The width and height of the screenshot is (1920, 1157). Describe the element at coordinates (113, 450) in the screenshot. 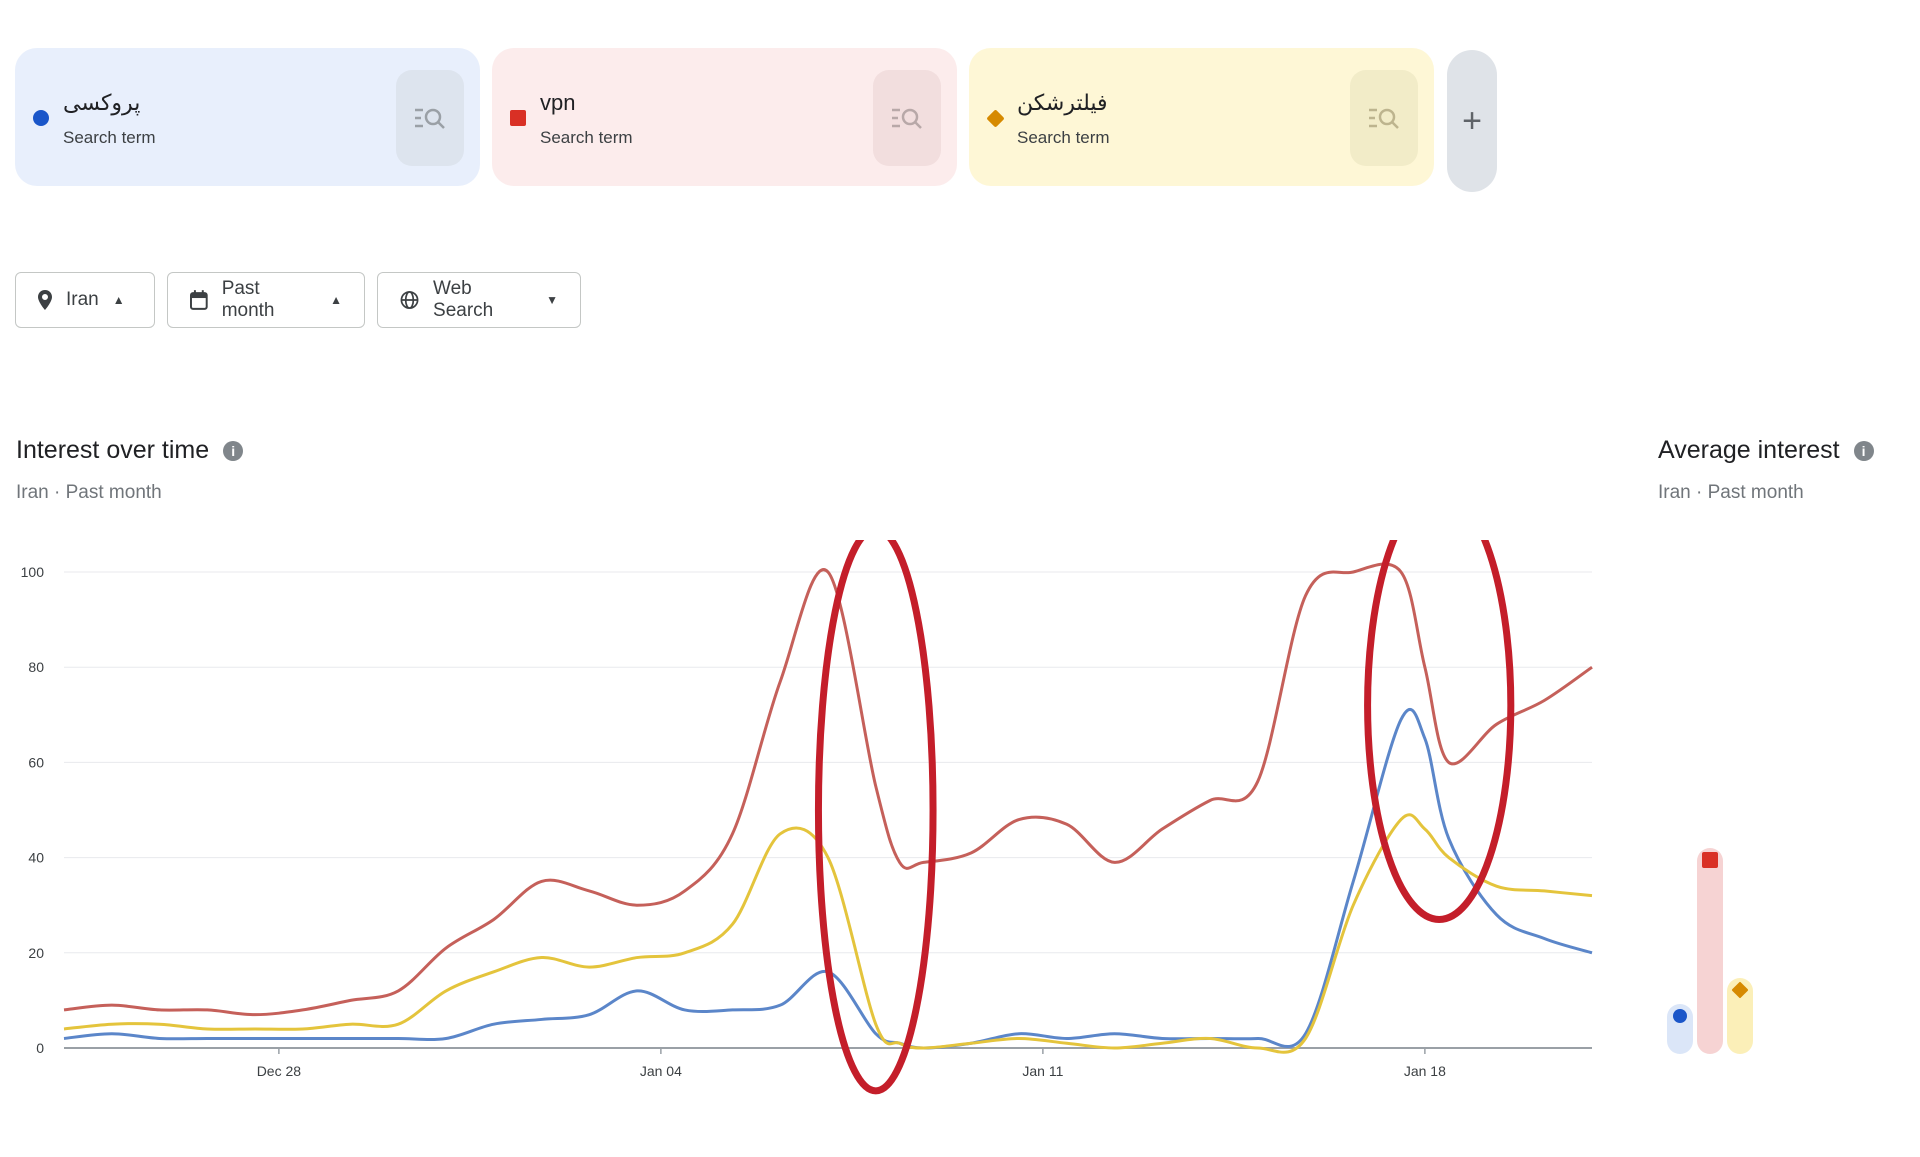

I see `interest-title-text: Interest over time` at that location.